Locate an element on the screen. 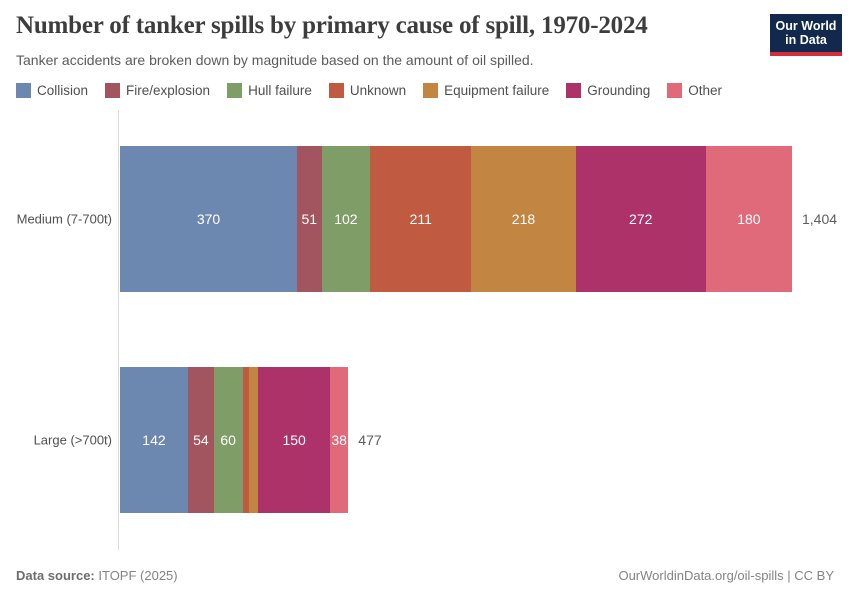  bar-value-label: 180 is located at coordinates (749, 219).